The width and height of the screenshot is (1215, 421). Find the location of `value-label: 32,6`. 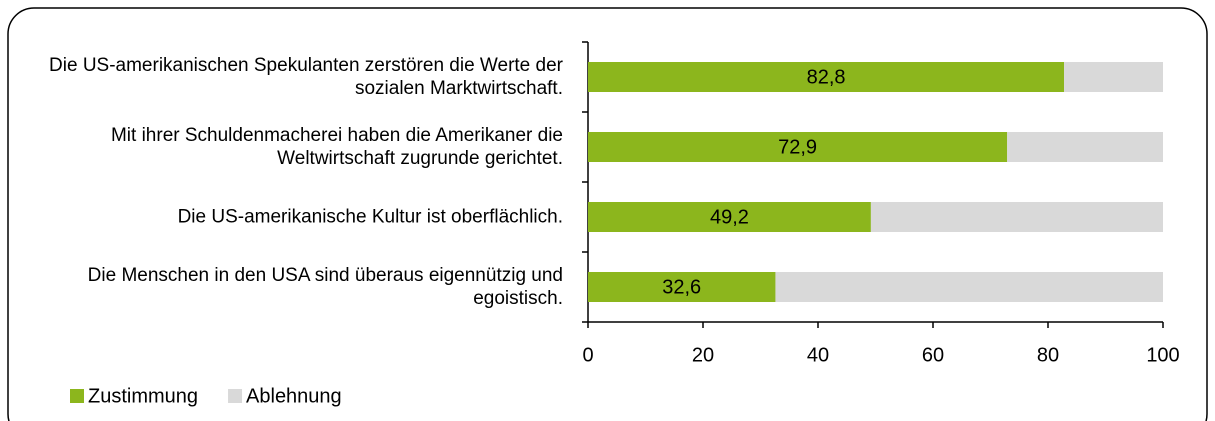

value-label: 32,6 is located at coordinates (681, 287).